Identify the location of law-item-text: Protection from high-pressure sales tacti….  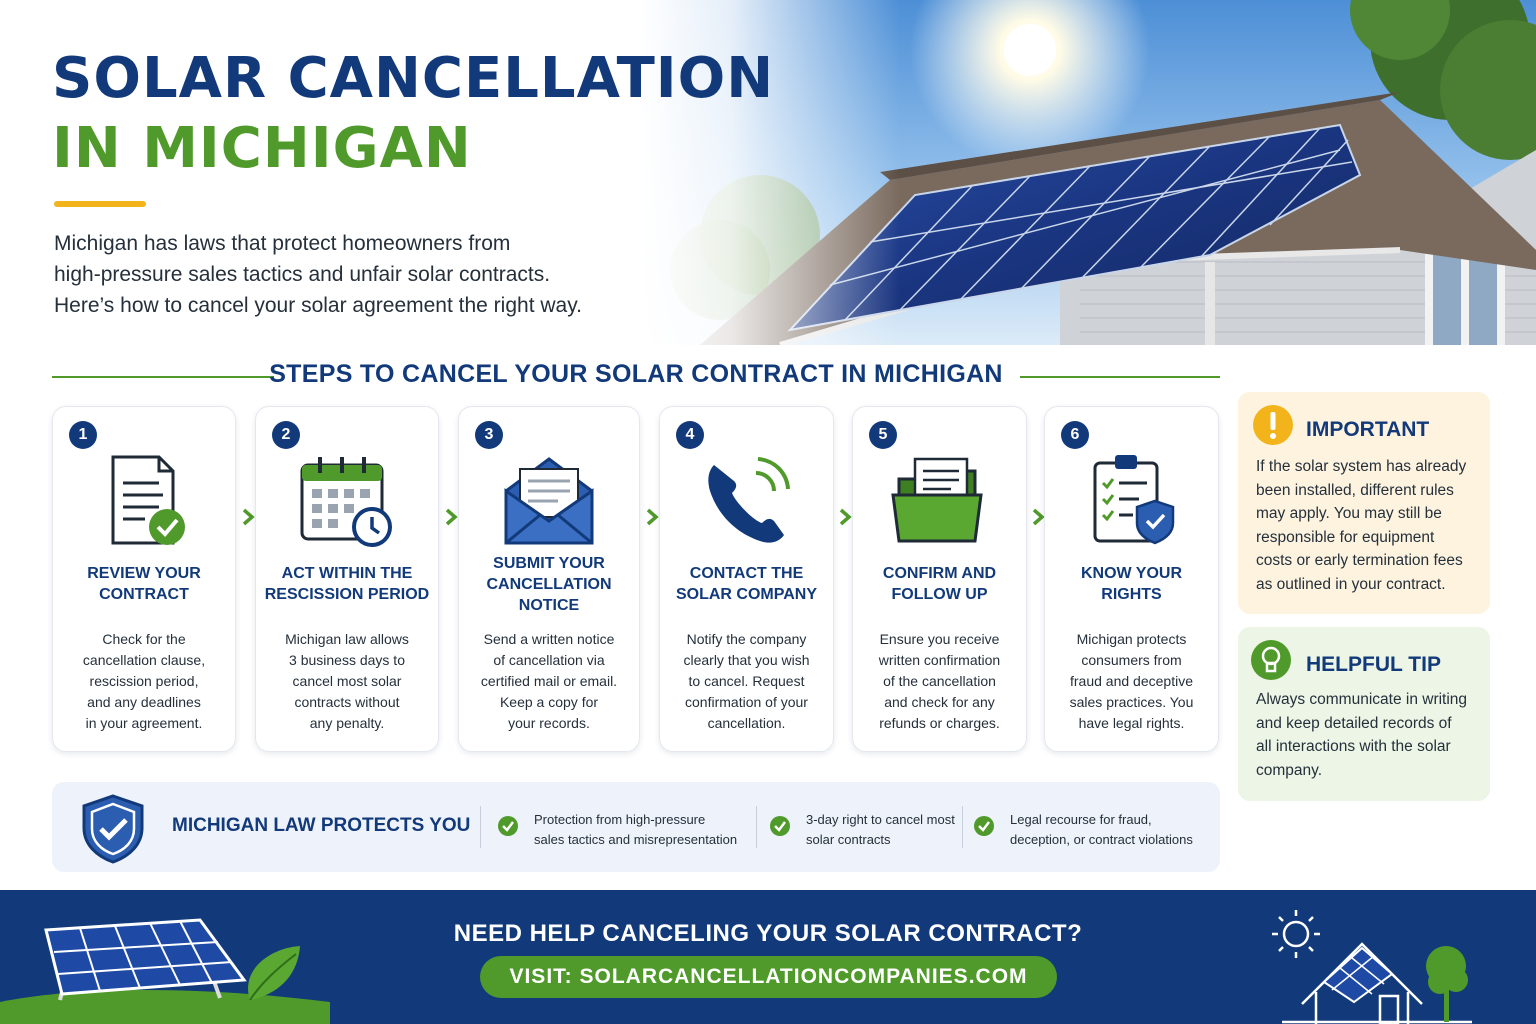
(636, 829).